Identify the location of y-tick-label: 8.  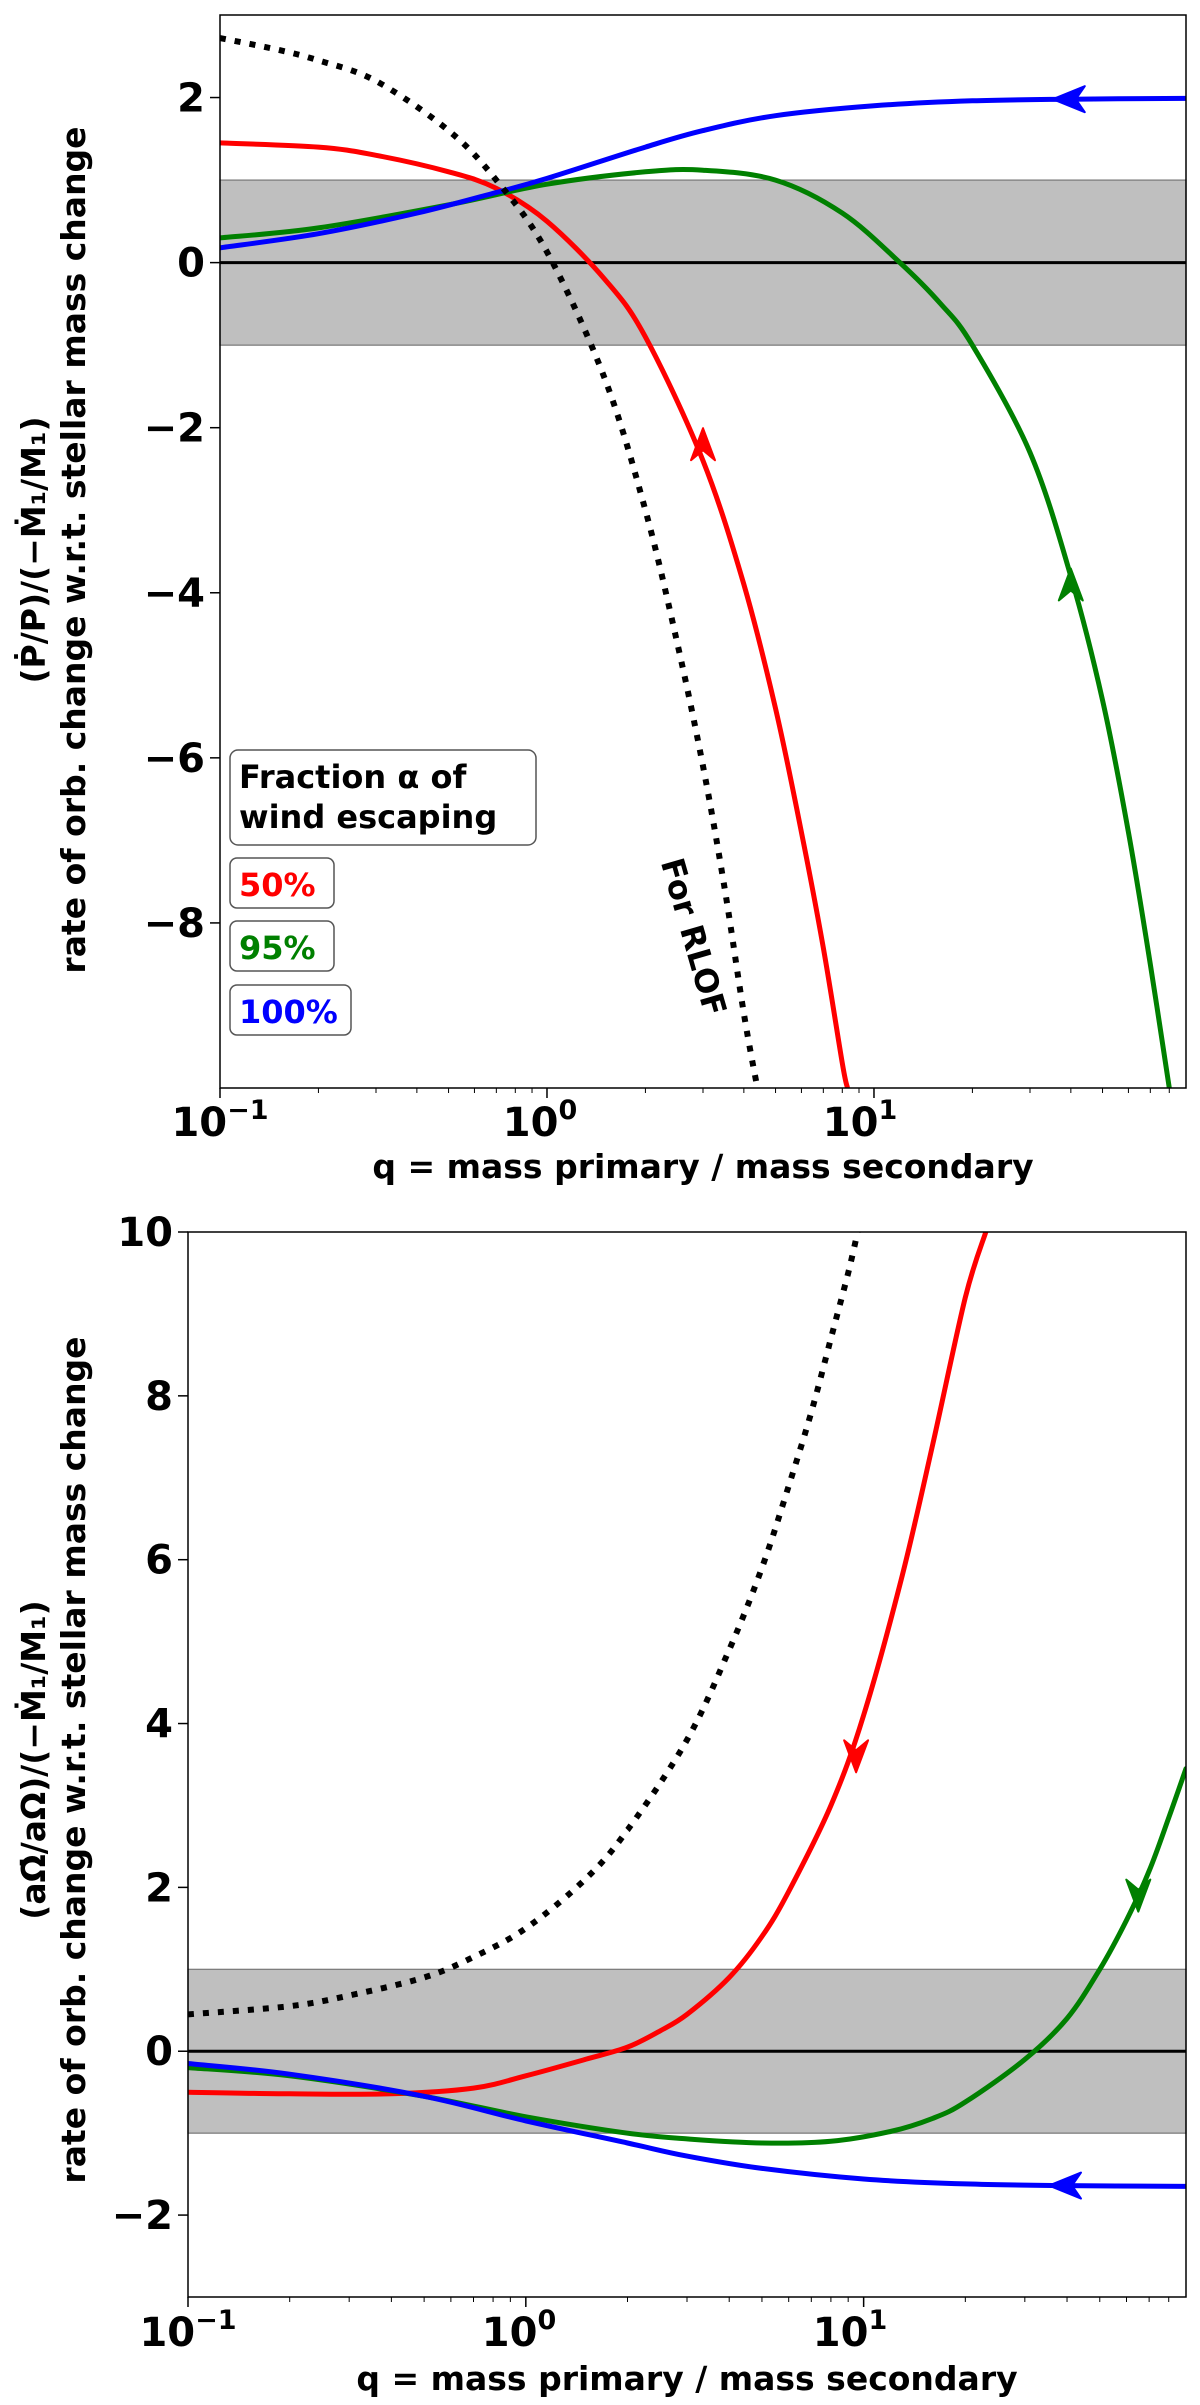
(159, 1397).